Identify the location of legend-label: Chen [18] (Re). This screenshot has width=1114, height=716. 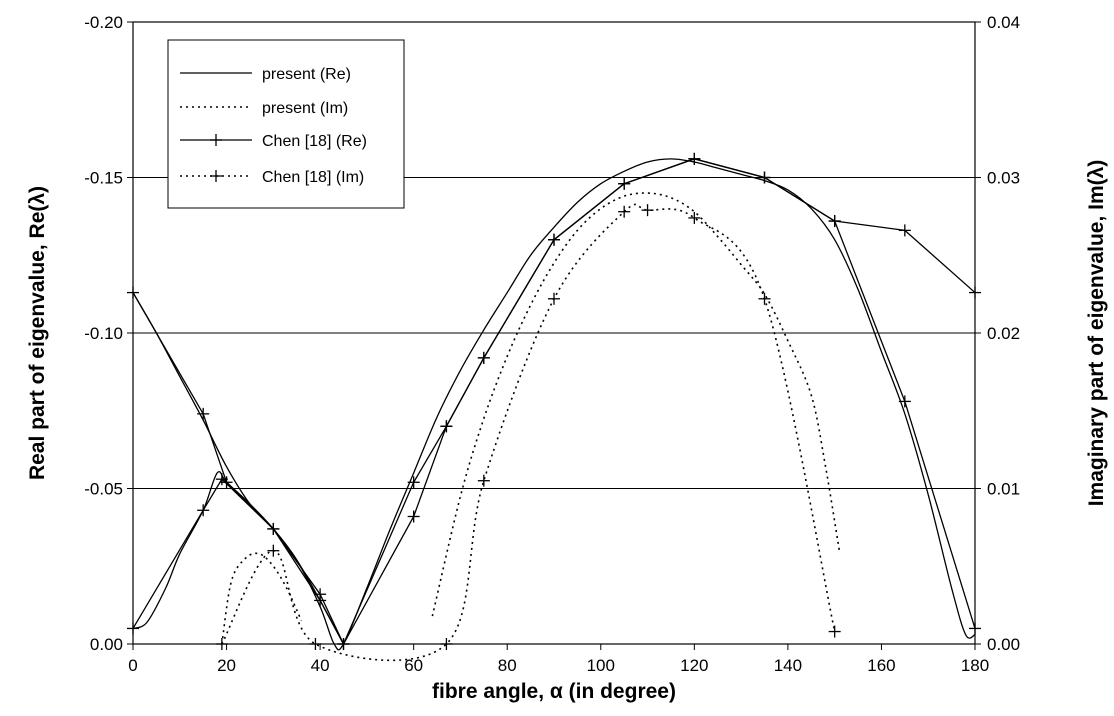
(314, 141).